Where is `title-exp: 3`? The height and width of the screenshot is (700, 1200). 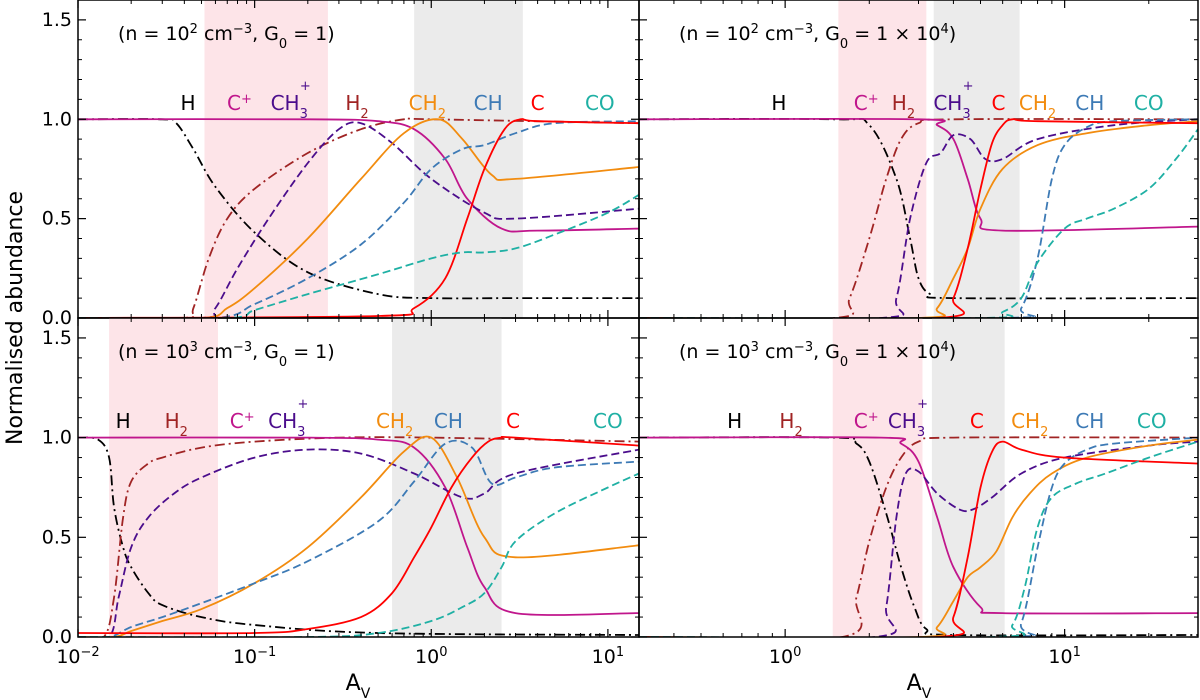
title-exp: 3 is located at coordinates (194, 347).